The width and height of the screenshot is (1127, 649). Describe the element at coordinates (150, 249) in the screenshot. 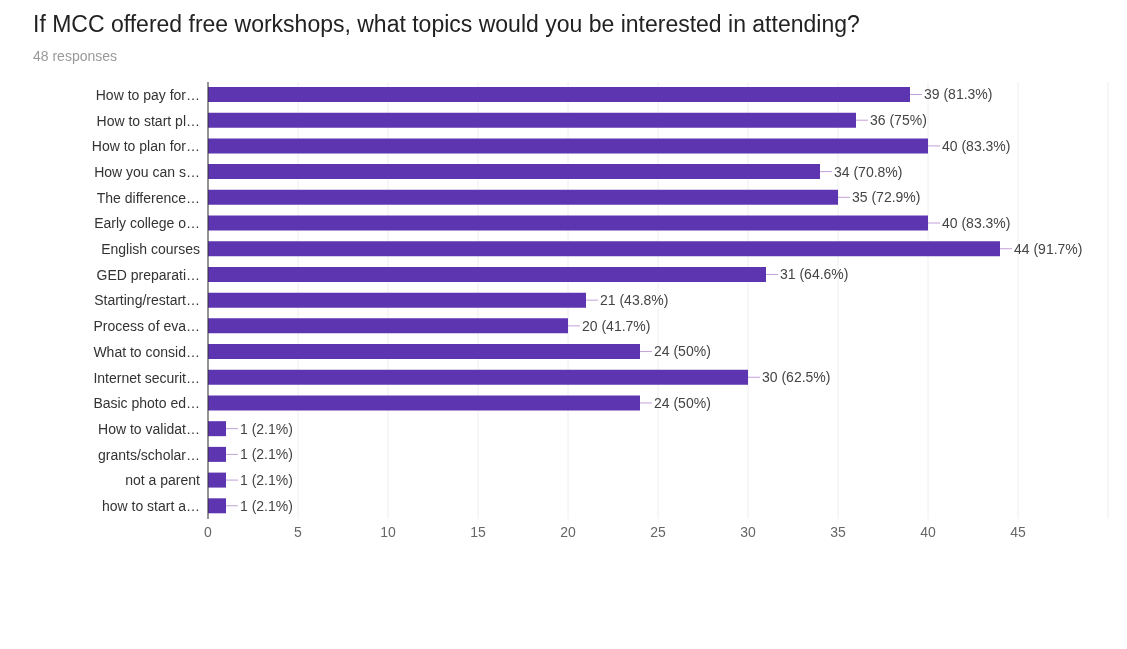

I see `y-tick-label: English courses` at that location.